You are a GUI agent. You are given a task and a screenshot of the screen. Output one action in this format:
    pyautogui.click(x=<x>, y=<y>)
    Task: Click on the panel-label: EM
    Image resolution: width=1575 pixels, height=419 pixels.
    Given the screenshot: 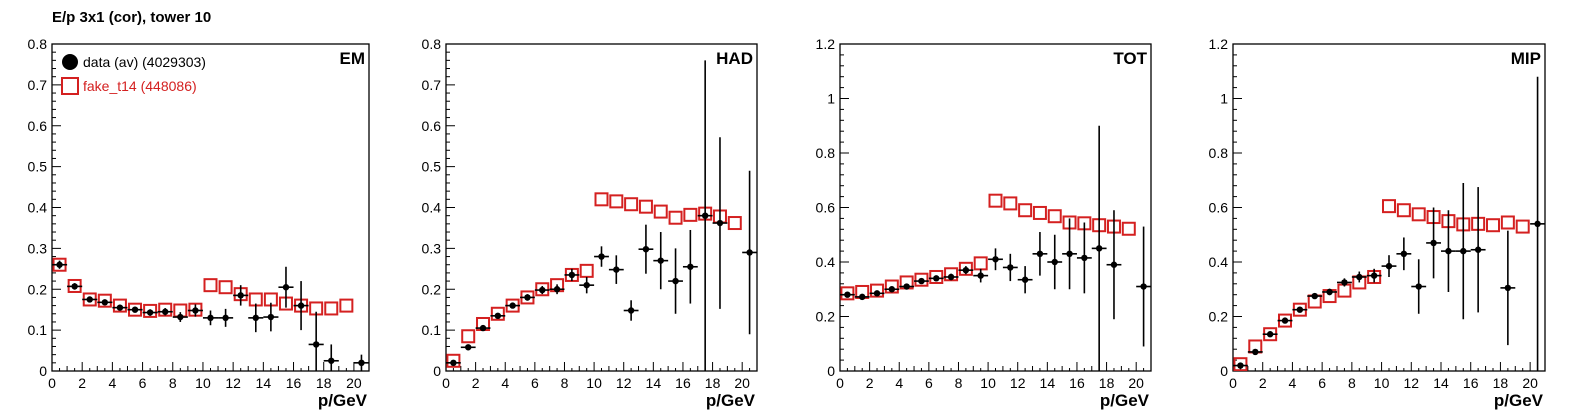 What is the action you would take?
    pyautogui.click(x=353, y=58)
    